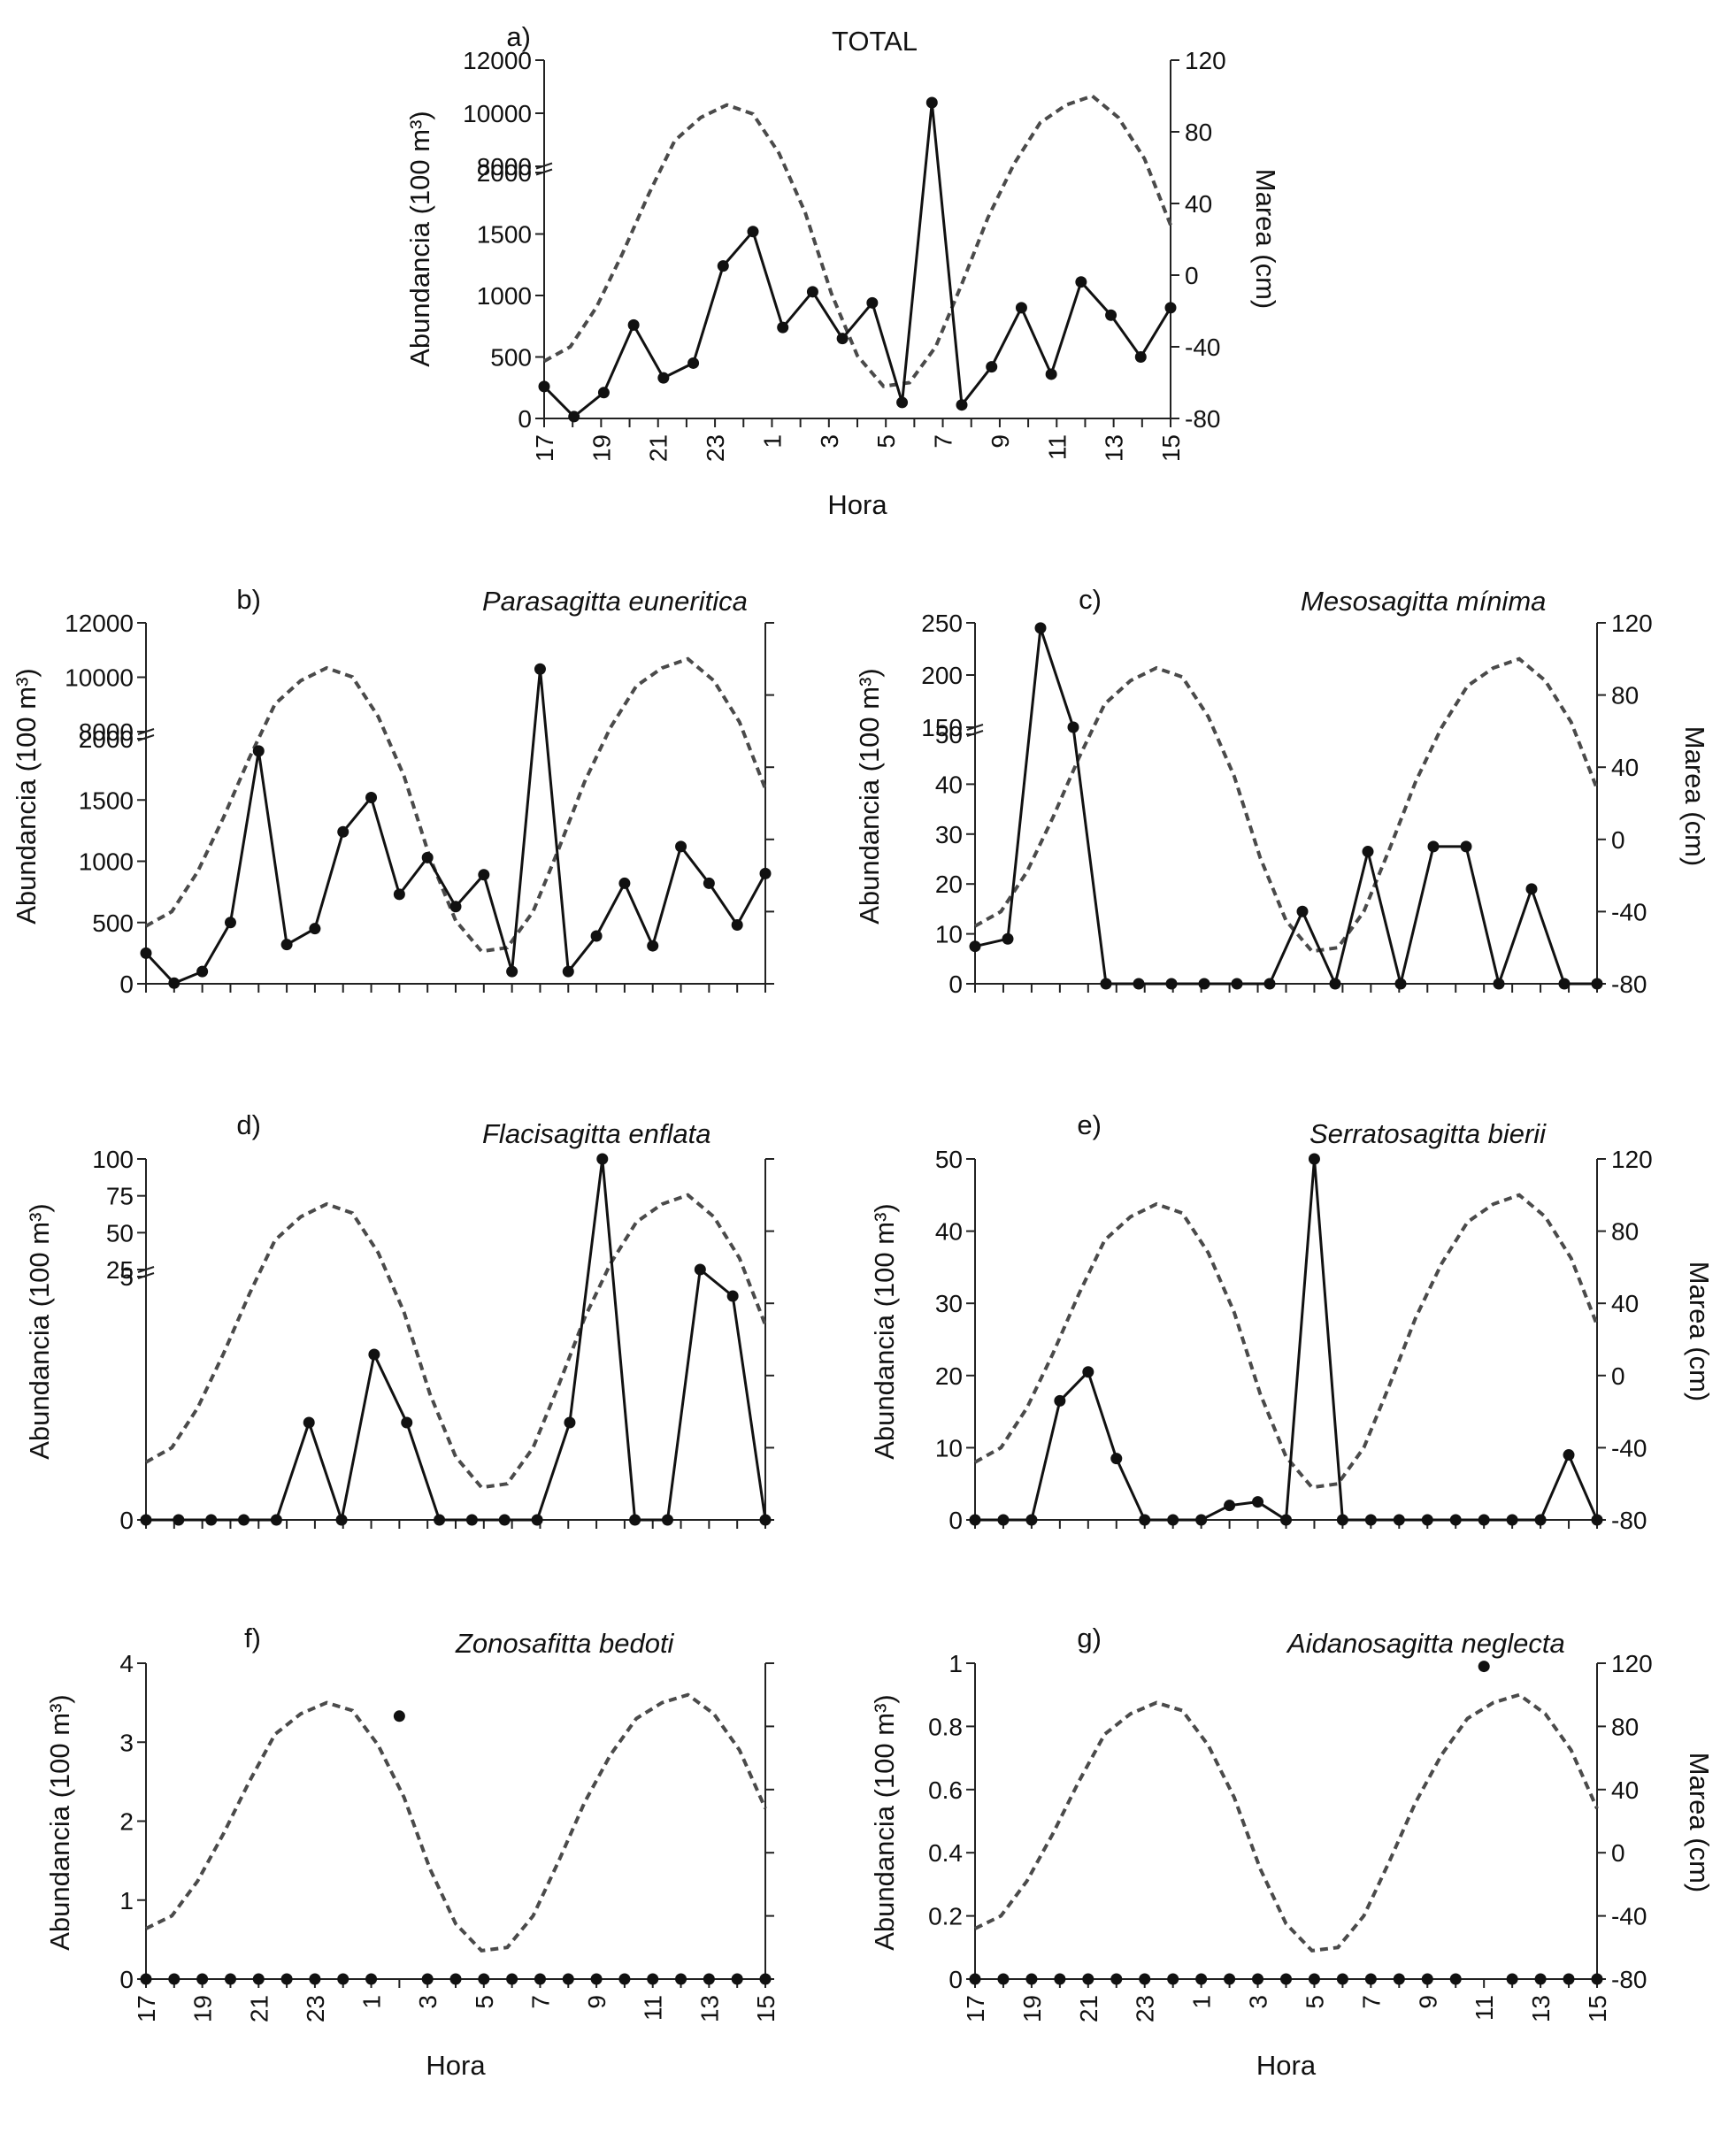 The image size is (1728, 2156). I want to click on y2-tick-label: 80, so click(1625, 1727).